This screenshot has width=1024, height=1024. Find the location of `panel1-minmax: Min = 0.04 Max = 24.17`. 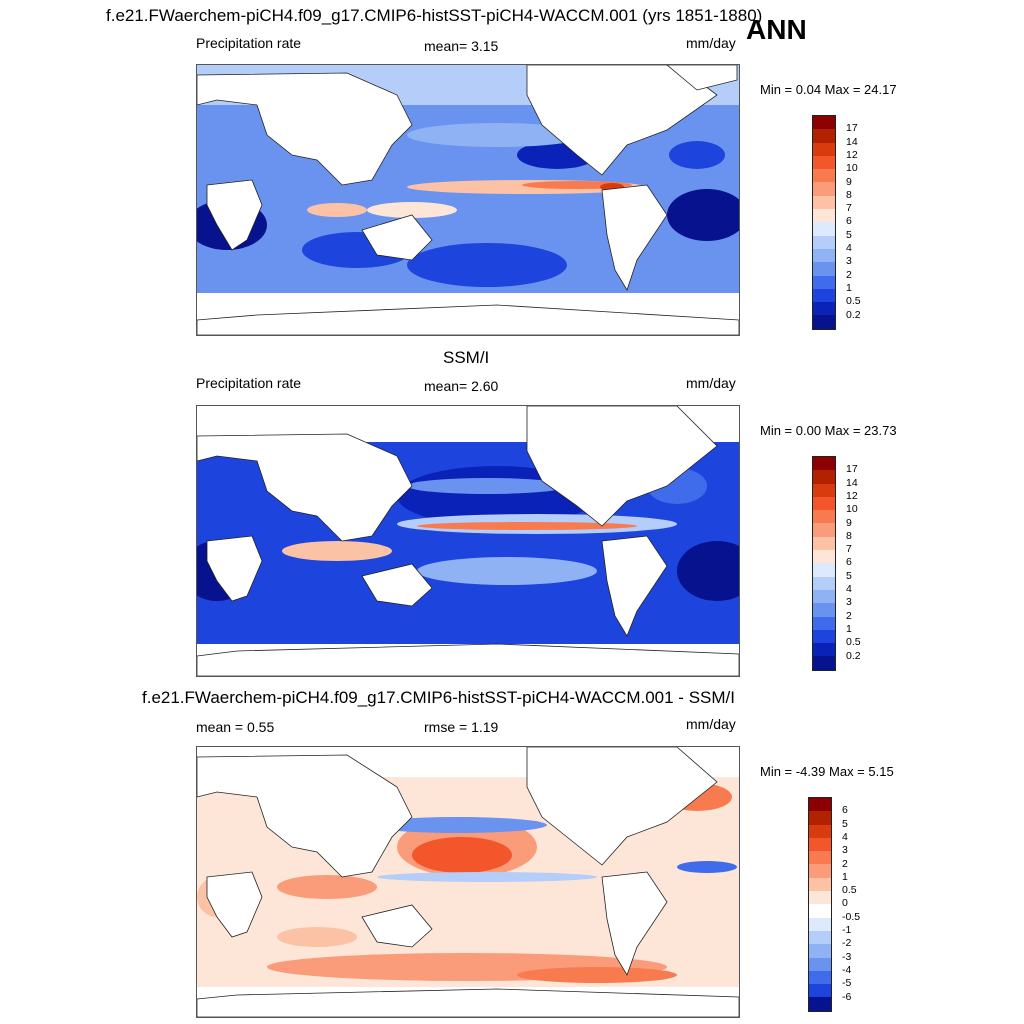

panel1-minmax: Min = 0.04 Max = 24.17 is located at coordinates (828, 89).